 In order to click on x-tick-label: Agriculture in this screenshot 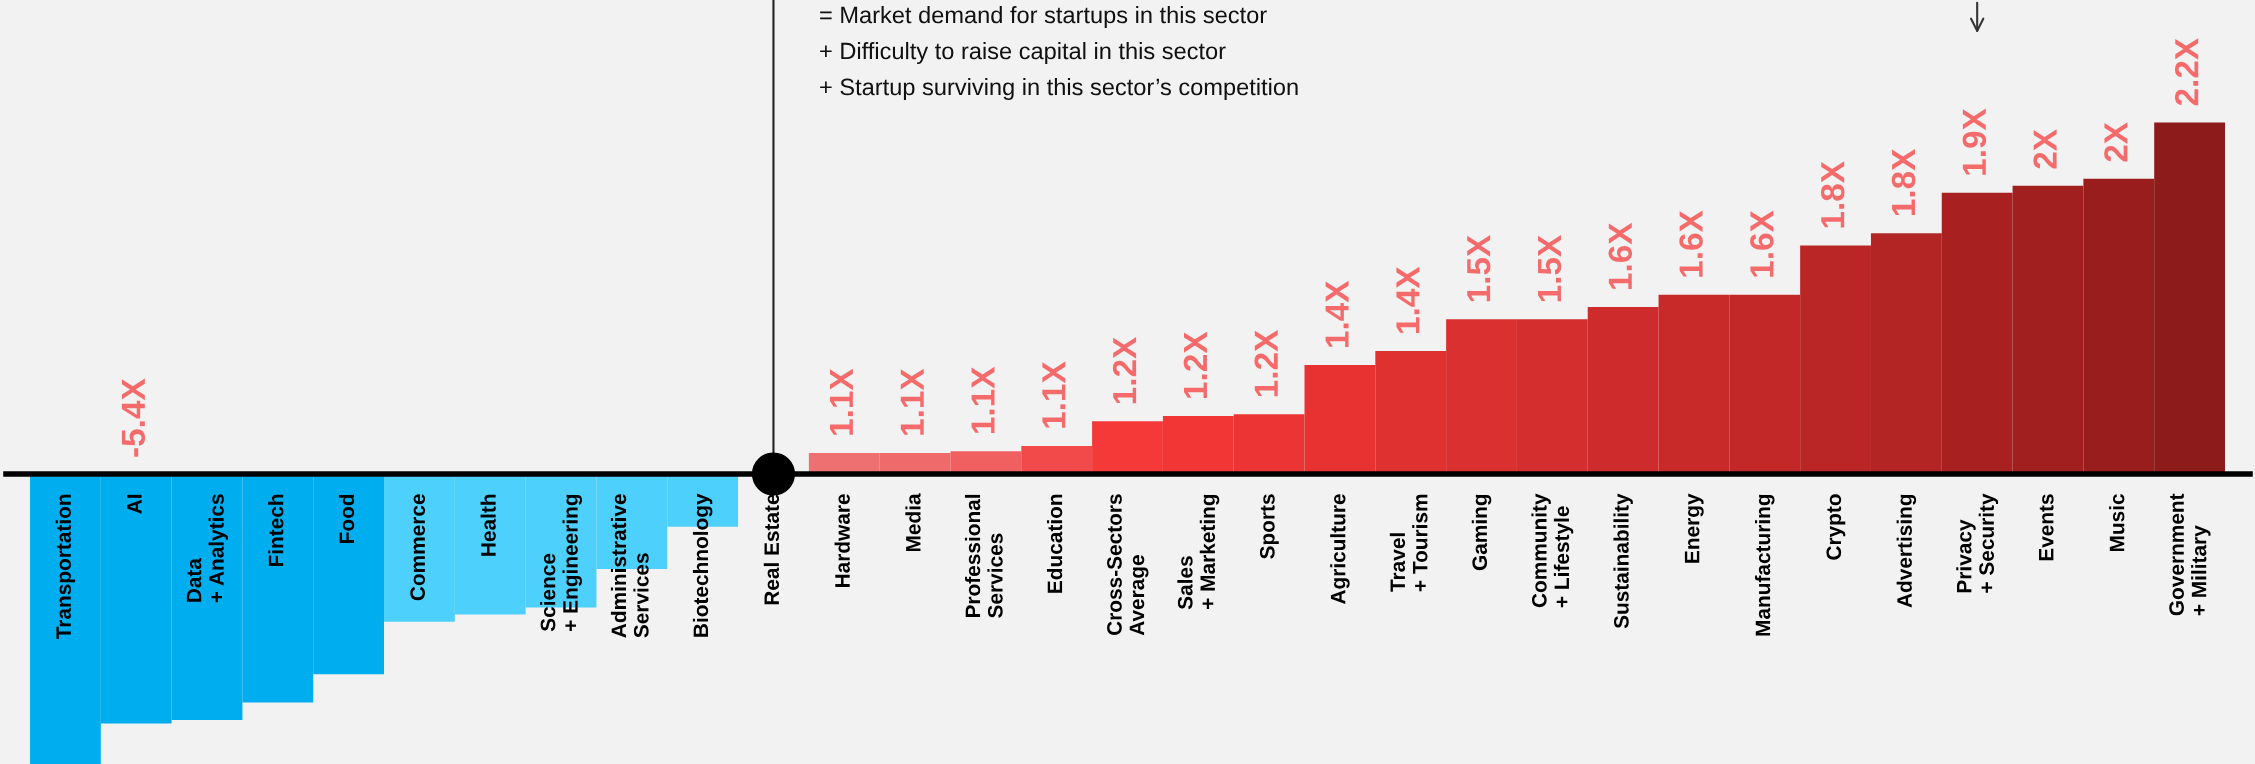, I will do `click(1340, 549)`.